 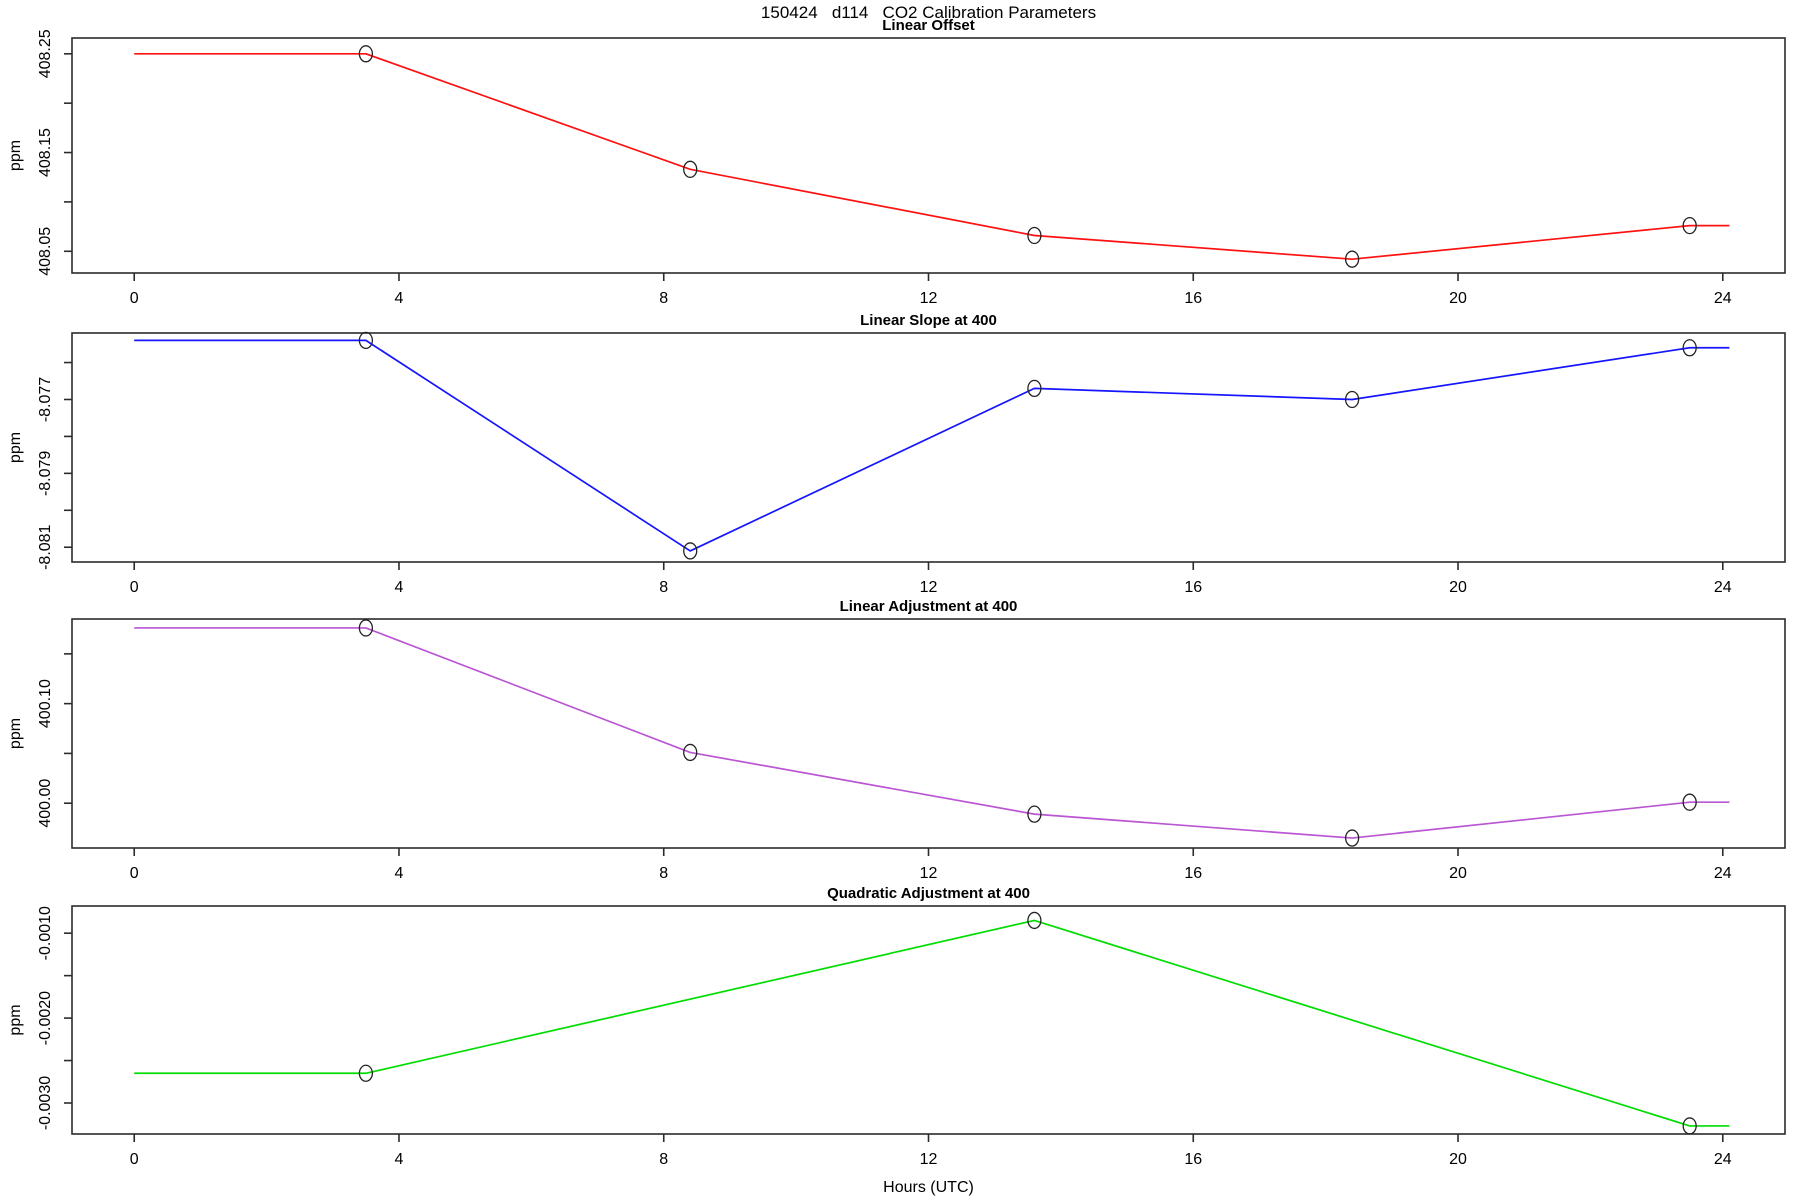 What do you see at coordinates (928, 12) in the screenshot?
I see `page-title: 150424 d114 CO2 Calibration Parameters` at bounding box center [928, 12].